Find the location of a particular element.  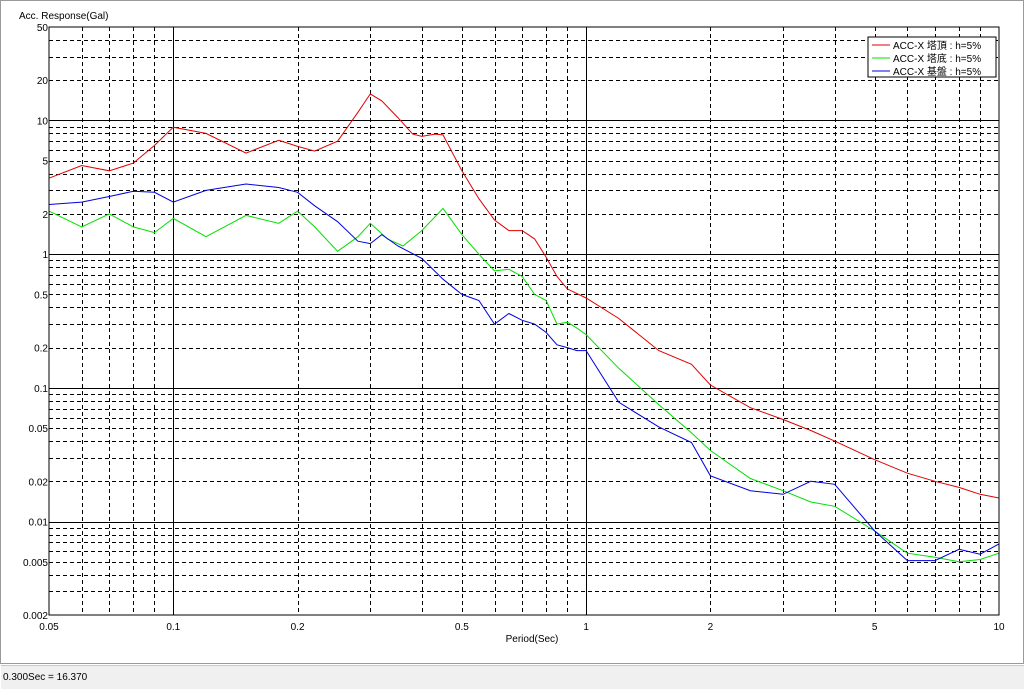

legend-entry: ACC-X 塔頂 : h=5% is located at coordinates (937, 45).